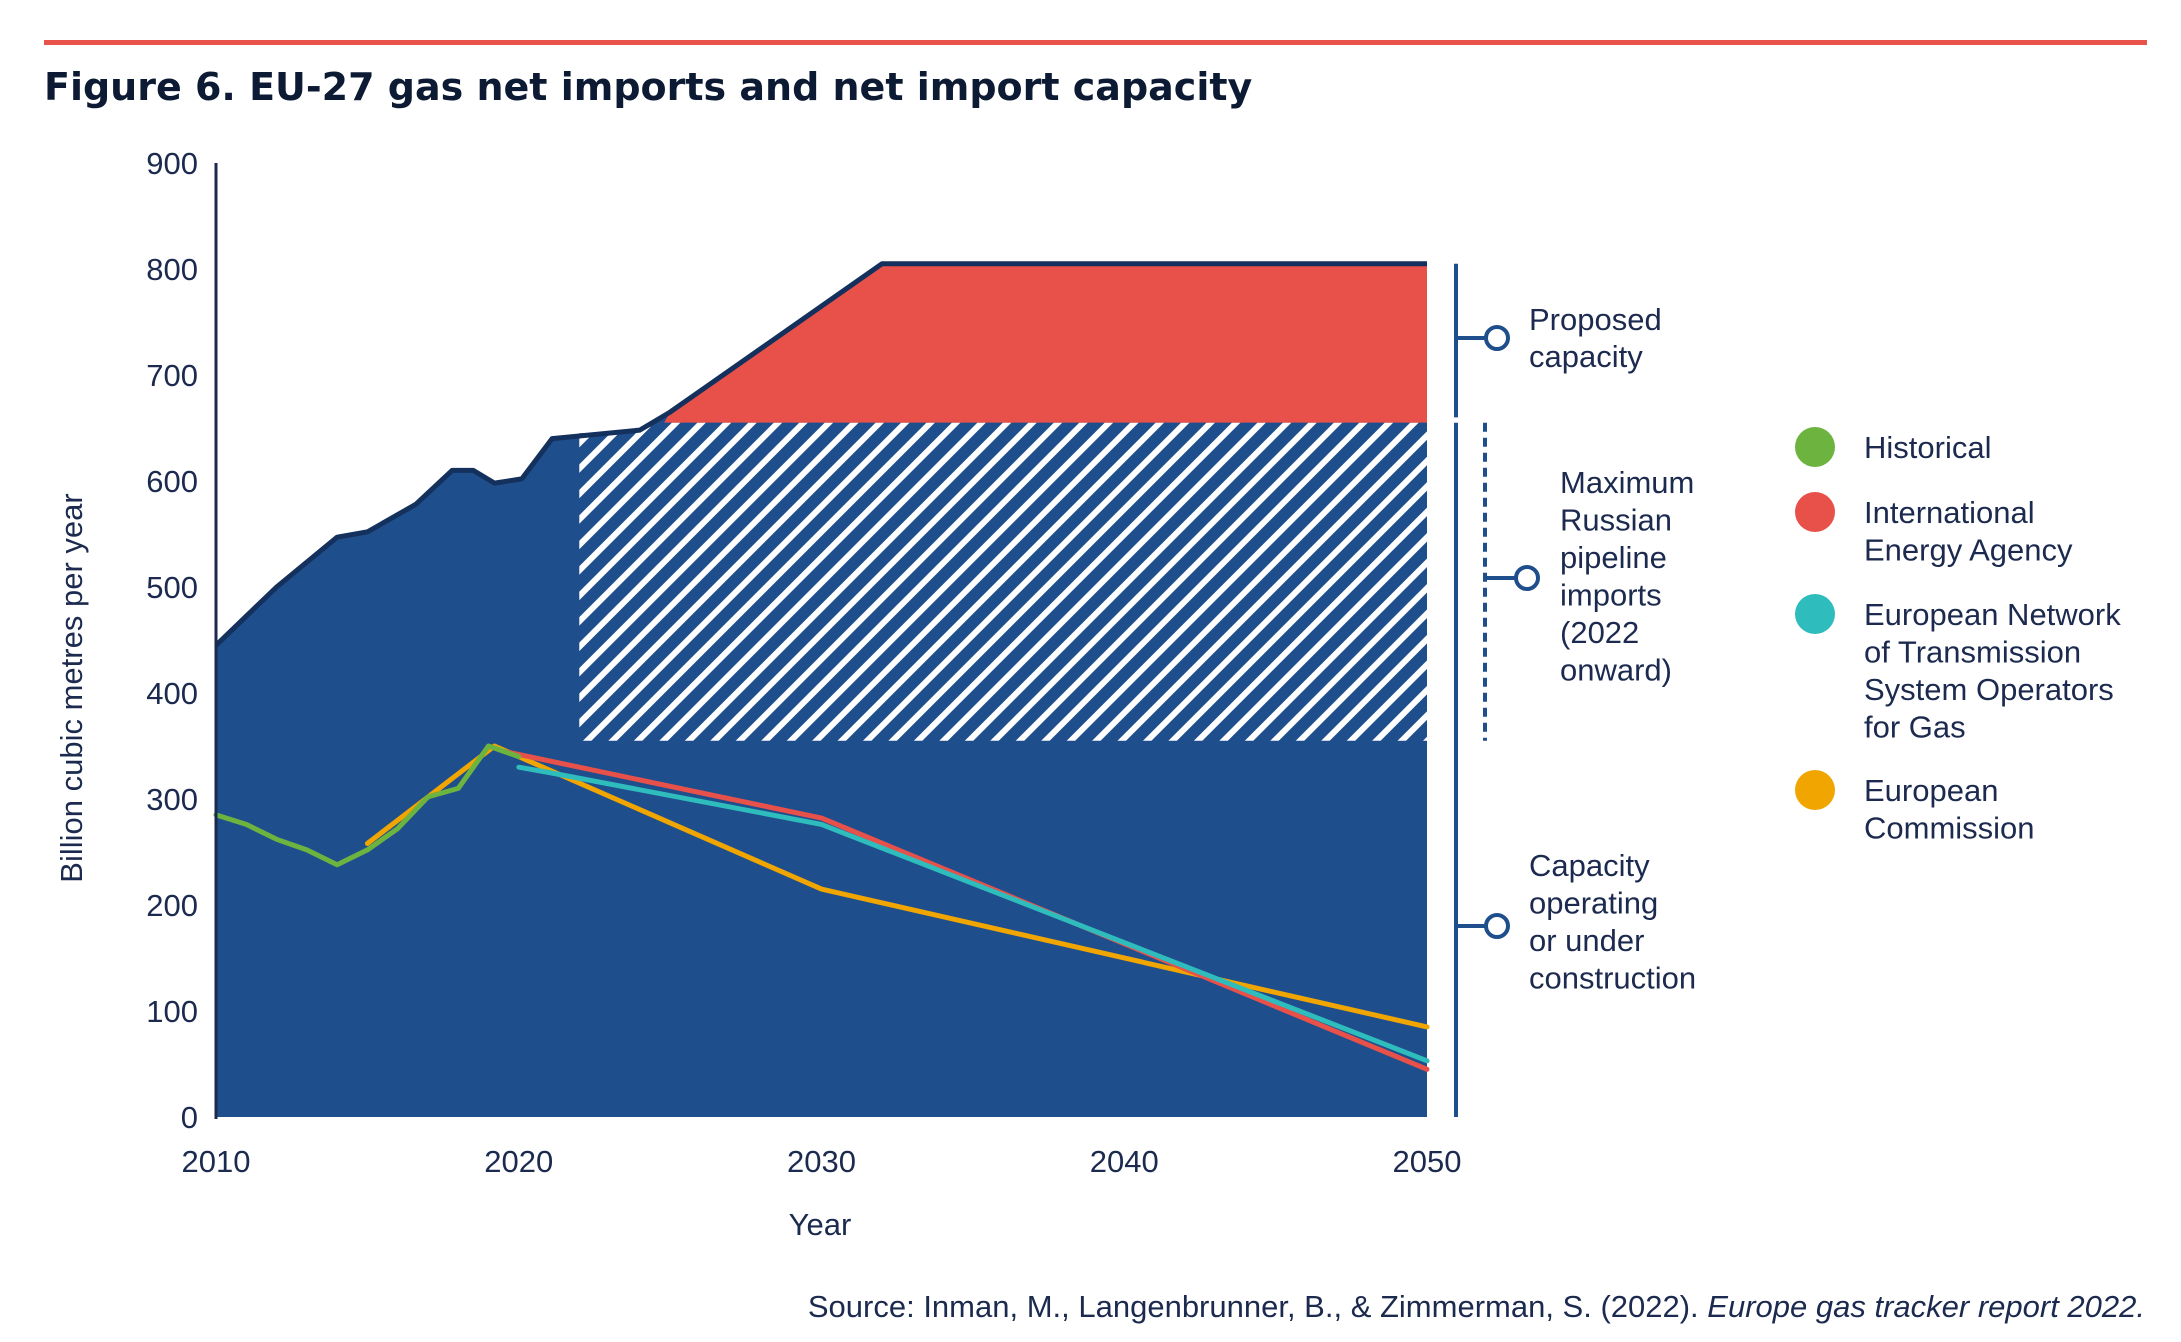  I want to click on x-tick-label: 2050, so click(1427, 1161).